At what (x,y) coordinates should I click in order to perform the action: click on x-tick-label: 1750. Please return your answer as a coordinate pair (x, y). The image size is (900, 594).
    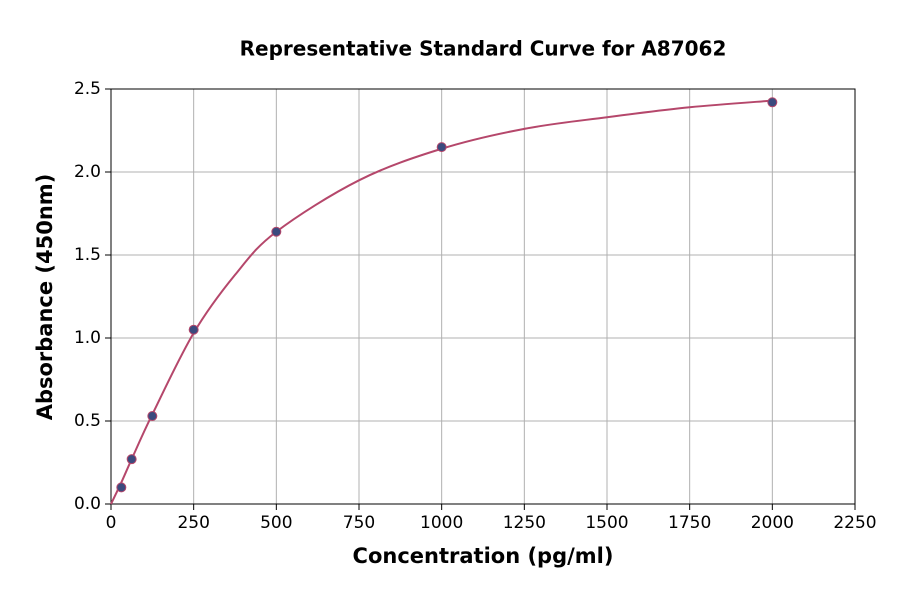
    Looking at the image, I should click on (689, 523).